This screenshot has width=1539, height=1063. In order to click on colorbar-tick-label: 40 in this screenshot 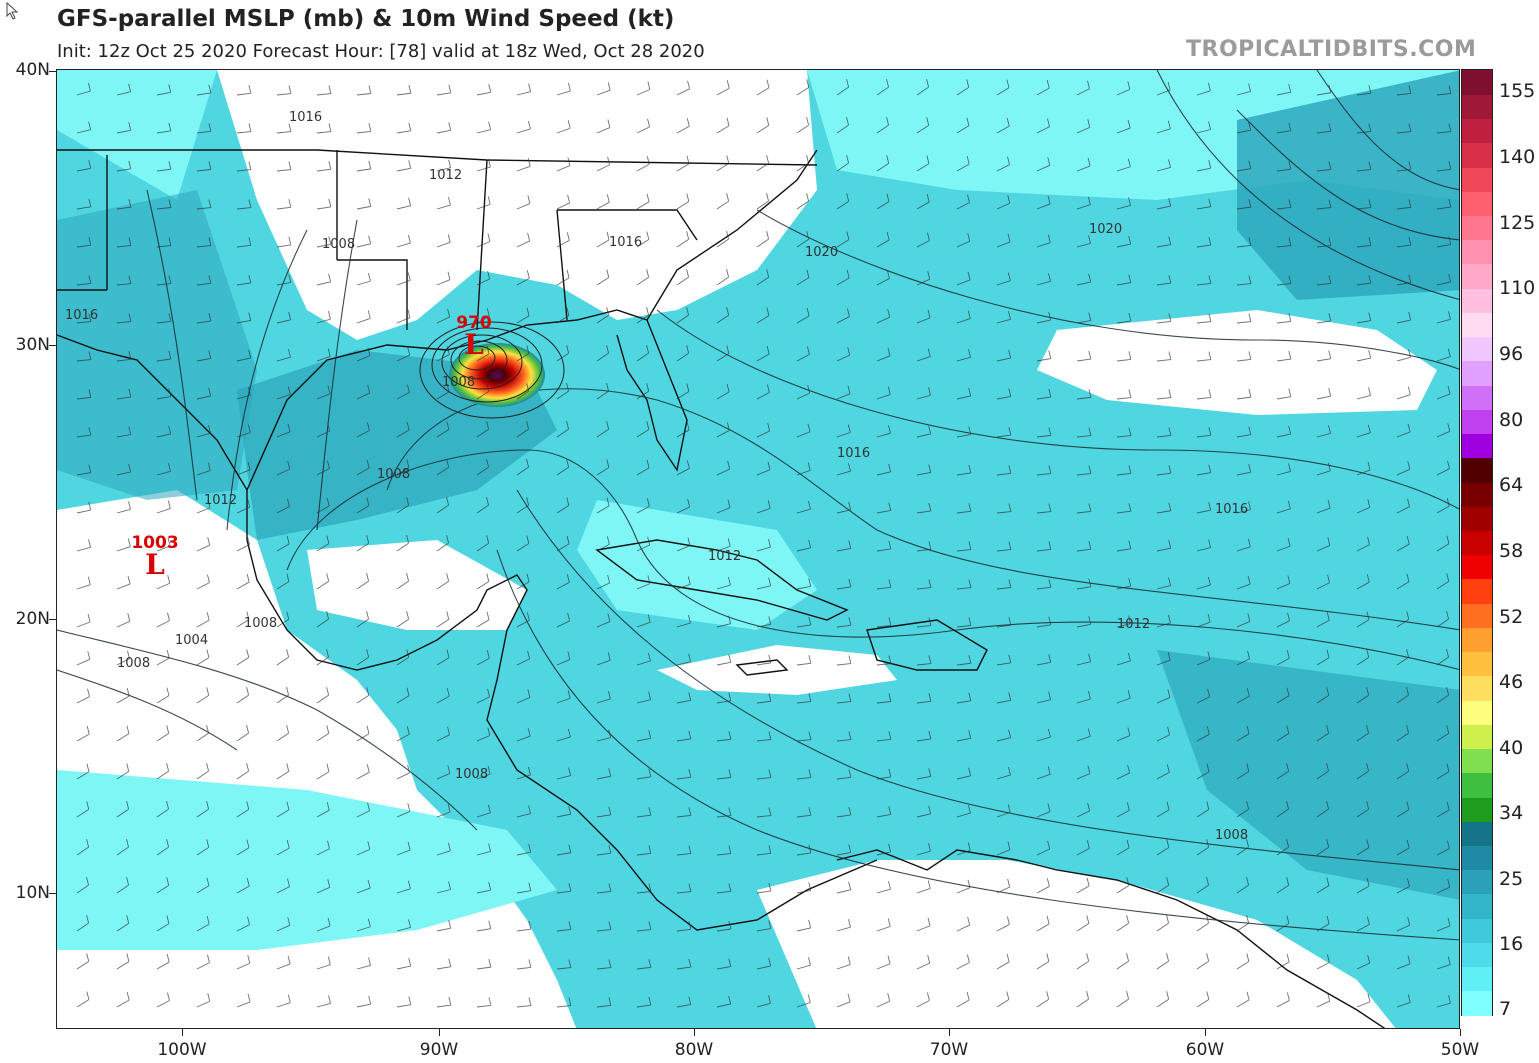, I will do `click(1511, 748)`.